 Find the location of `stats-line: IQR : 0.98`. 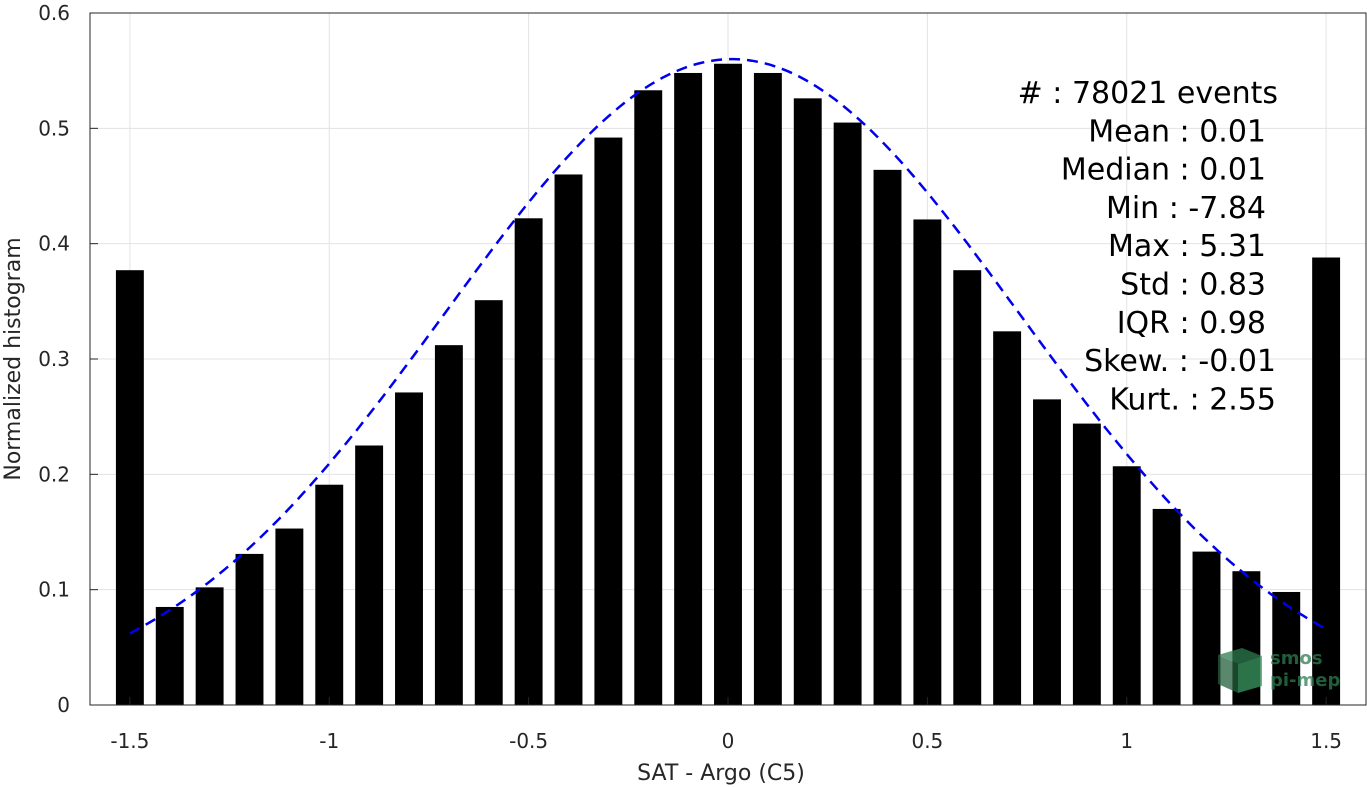

stats-line: IQR : 0.98 is located at coordinates (1191, 323).